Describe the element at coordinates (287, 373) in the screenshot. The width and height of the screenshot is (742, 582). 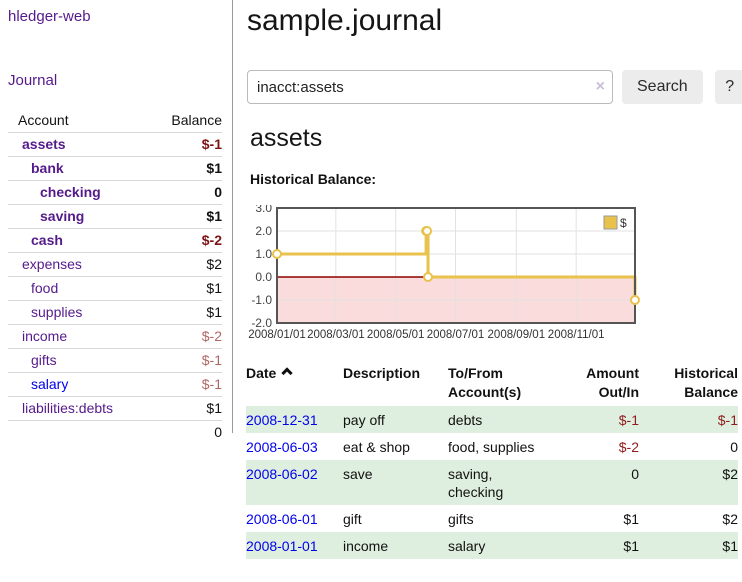
I see `sort-ascending-icon` at that location.